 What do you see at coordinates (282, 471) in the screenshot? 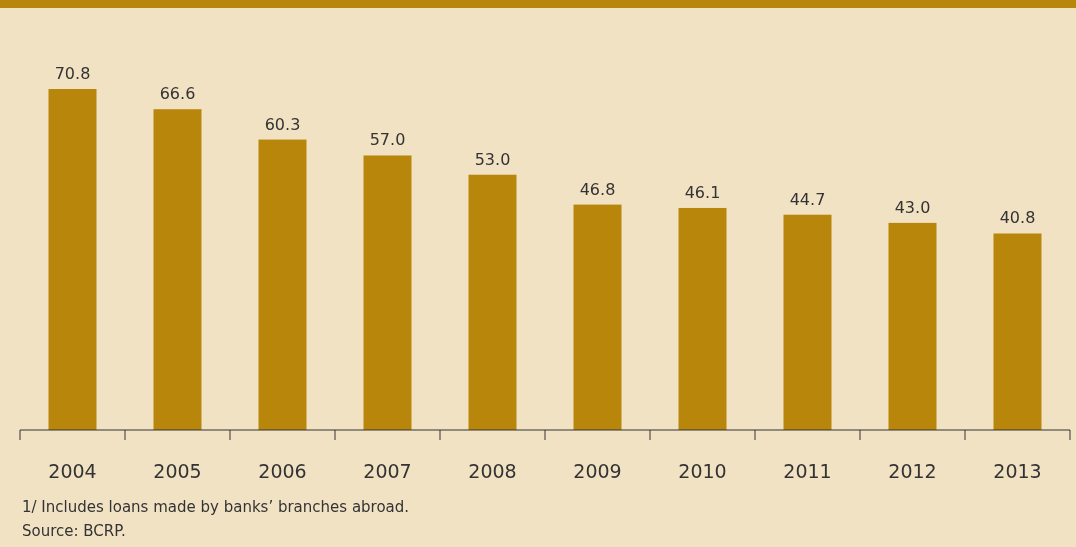
I see `x-tick-label: 2006` at bounding box center [282, 471].